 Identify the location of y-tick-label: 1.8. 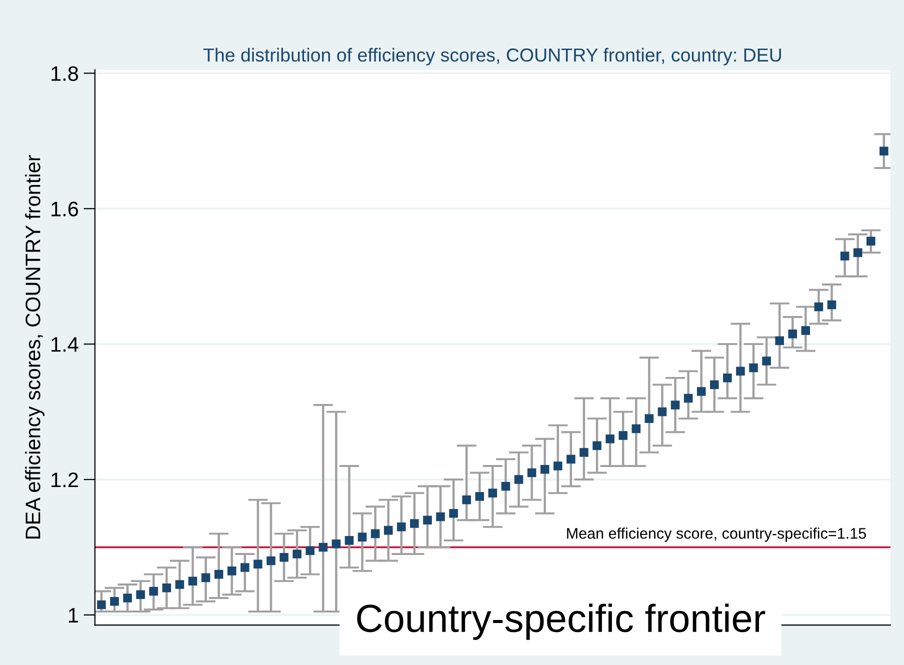
(65, 73).